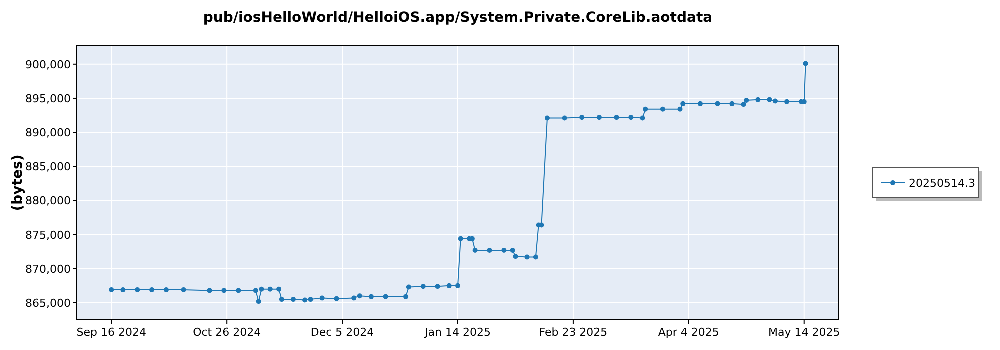 The width and height of the screenshot is (1000, 350). Describe the element at coordinates (48, 201) in the screenshot. I see `y-tick-label: 880,000` at that location.